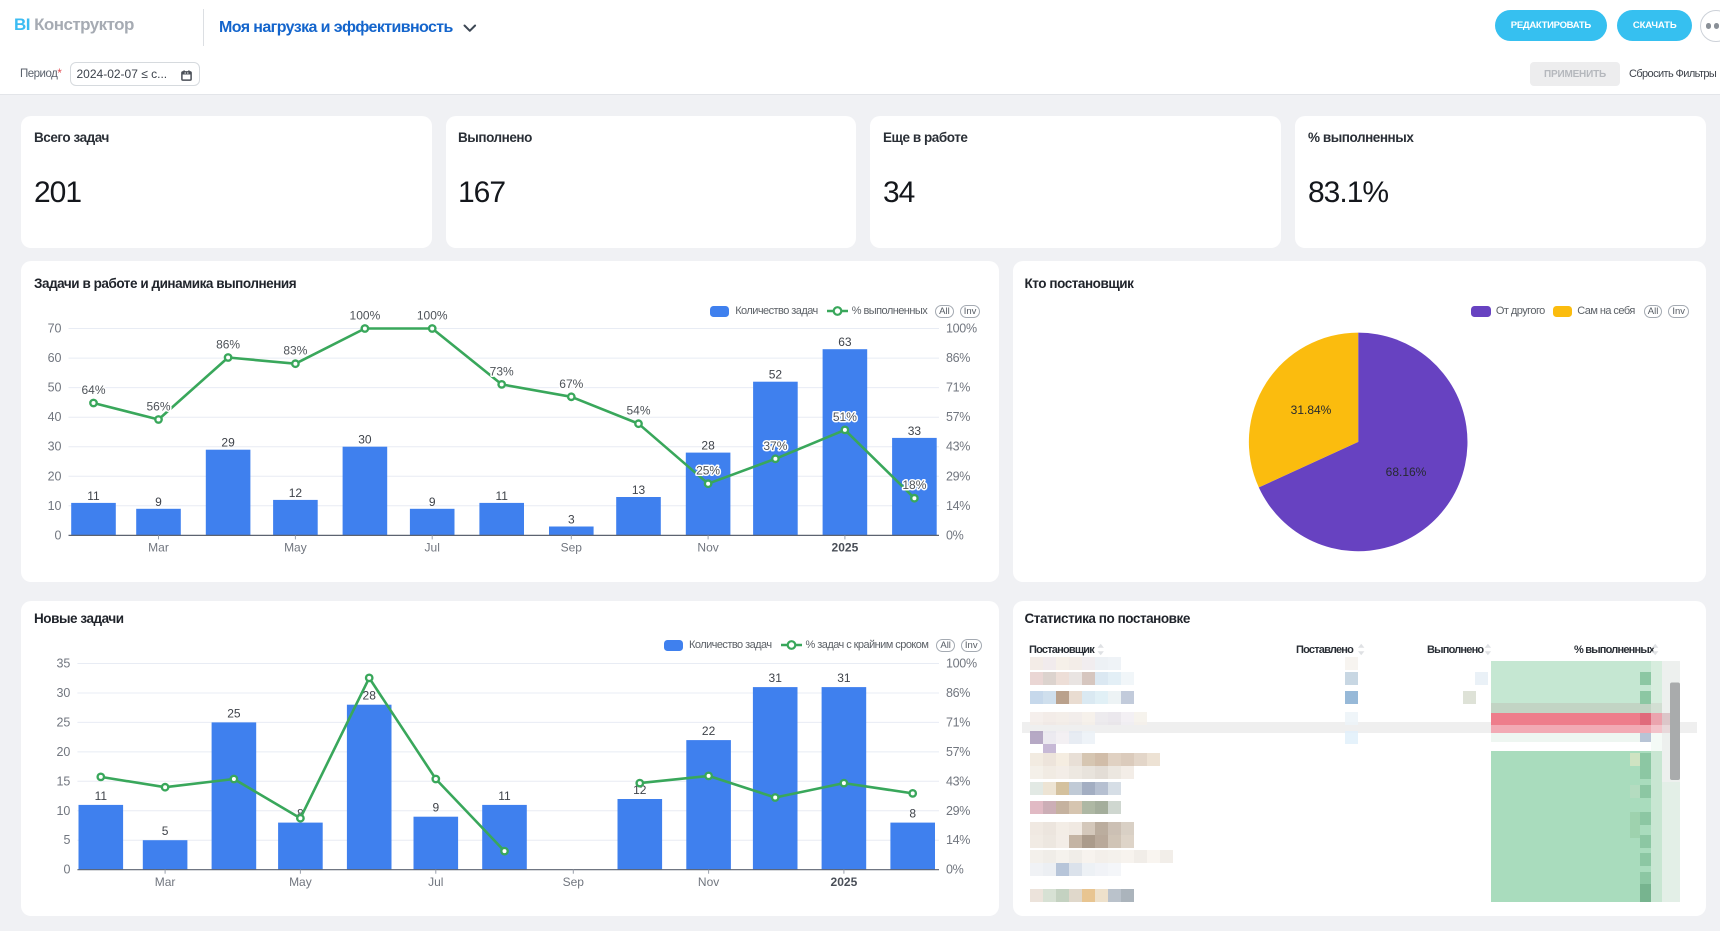 This screenshot has height=931, width=1720. I want to click on svg-text: 56%, so click(158, 407).